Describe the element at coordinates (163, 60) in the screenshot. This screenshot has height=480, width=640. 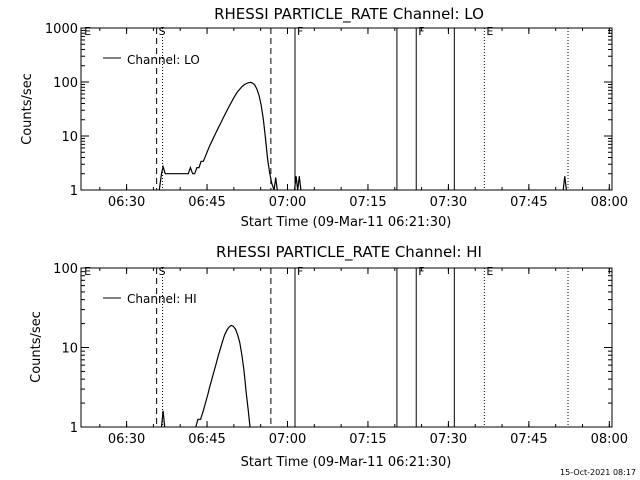
I see `lo-legend-label: Channel: LO` at that location.